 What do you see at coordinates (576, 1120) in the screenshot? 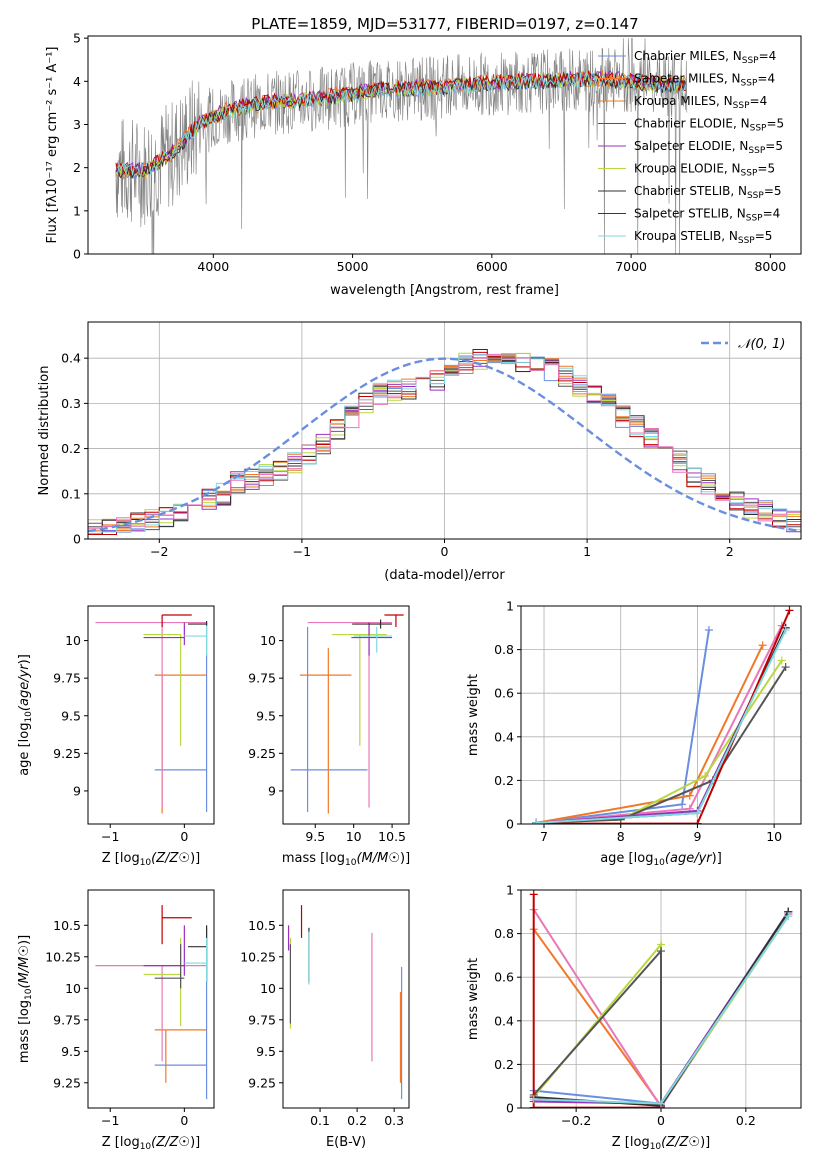
I see `x-tick-label: −0.2` at bounding box center [576, 1120].